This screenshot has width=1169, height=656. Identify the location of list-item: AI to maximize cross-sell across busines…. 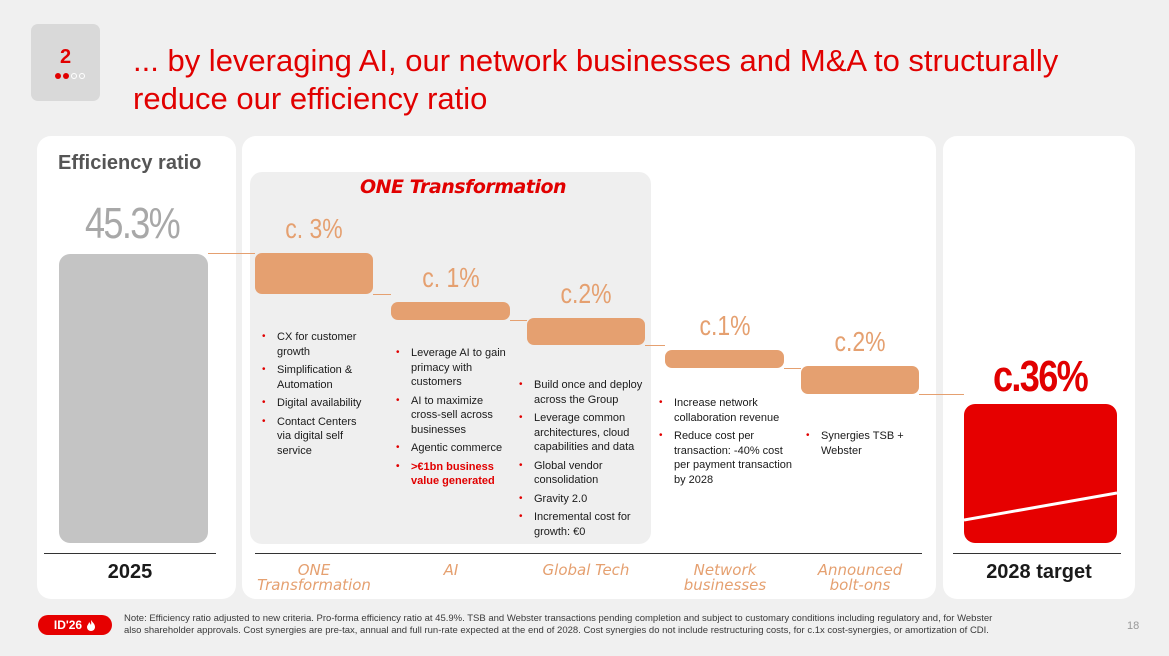
(454, 416).